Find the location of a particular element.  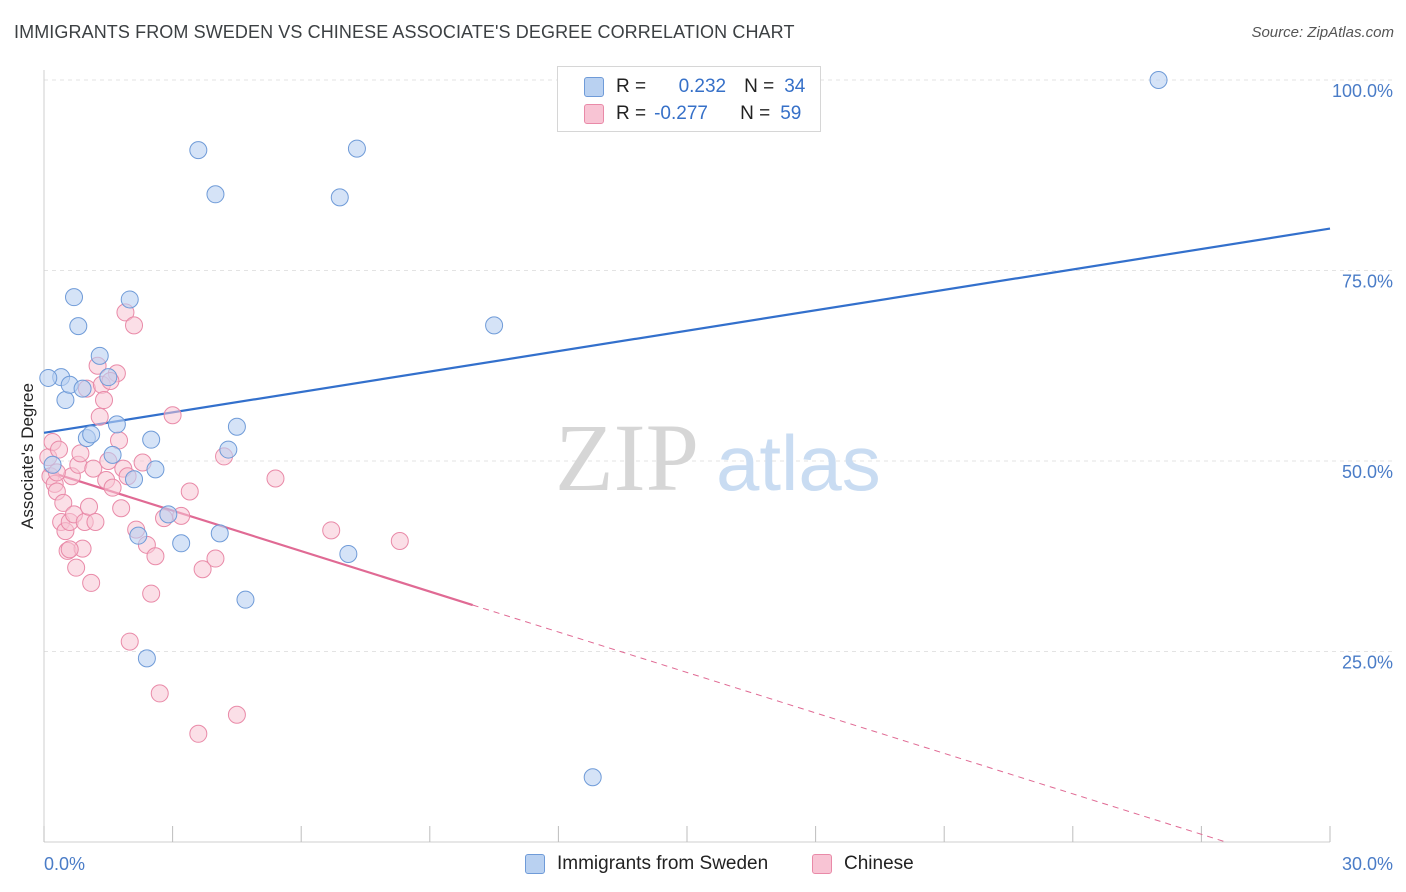

y-tick-label: 50.0% is located at coordinates (1367, 472).